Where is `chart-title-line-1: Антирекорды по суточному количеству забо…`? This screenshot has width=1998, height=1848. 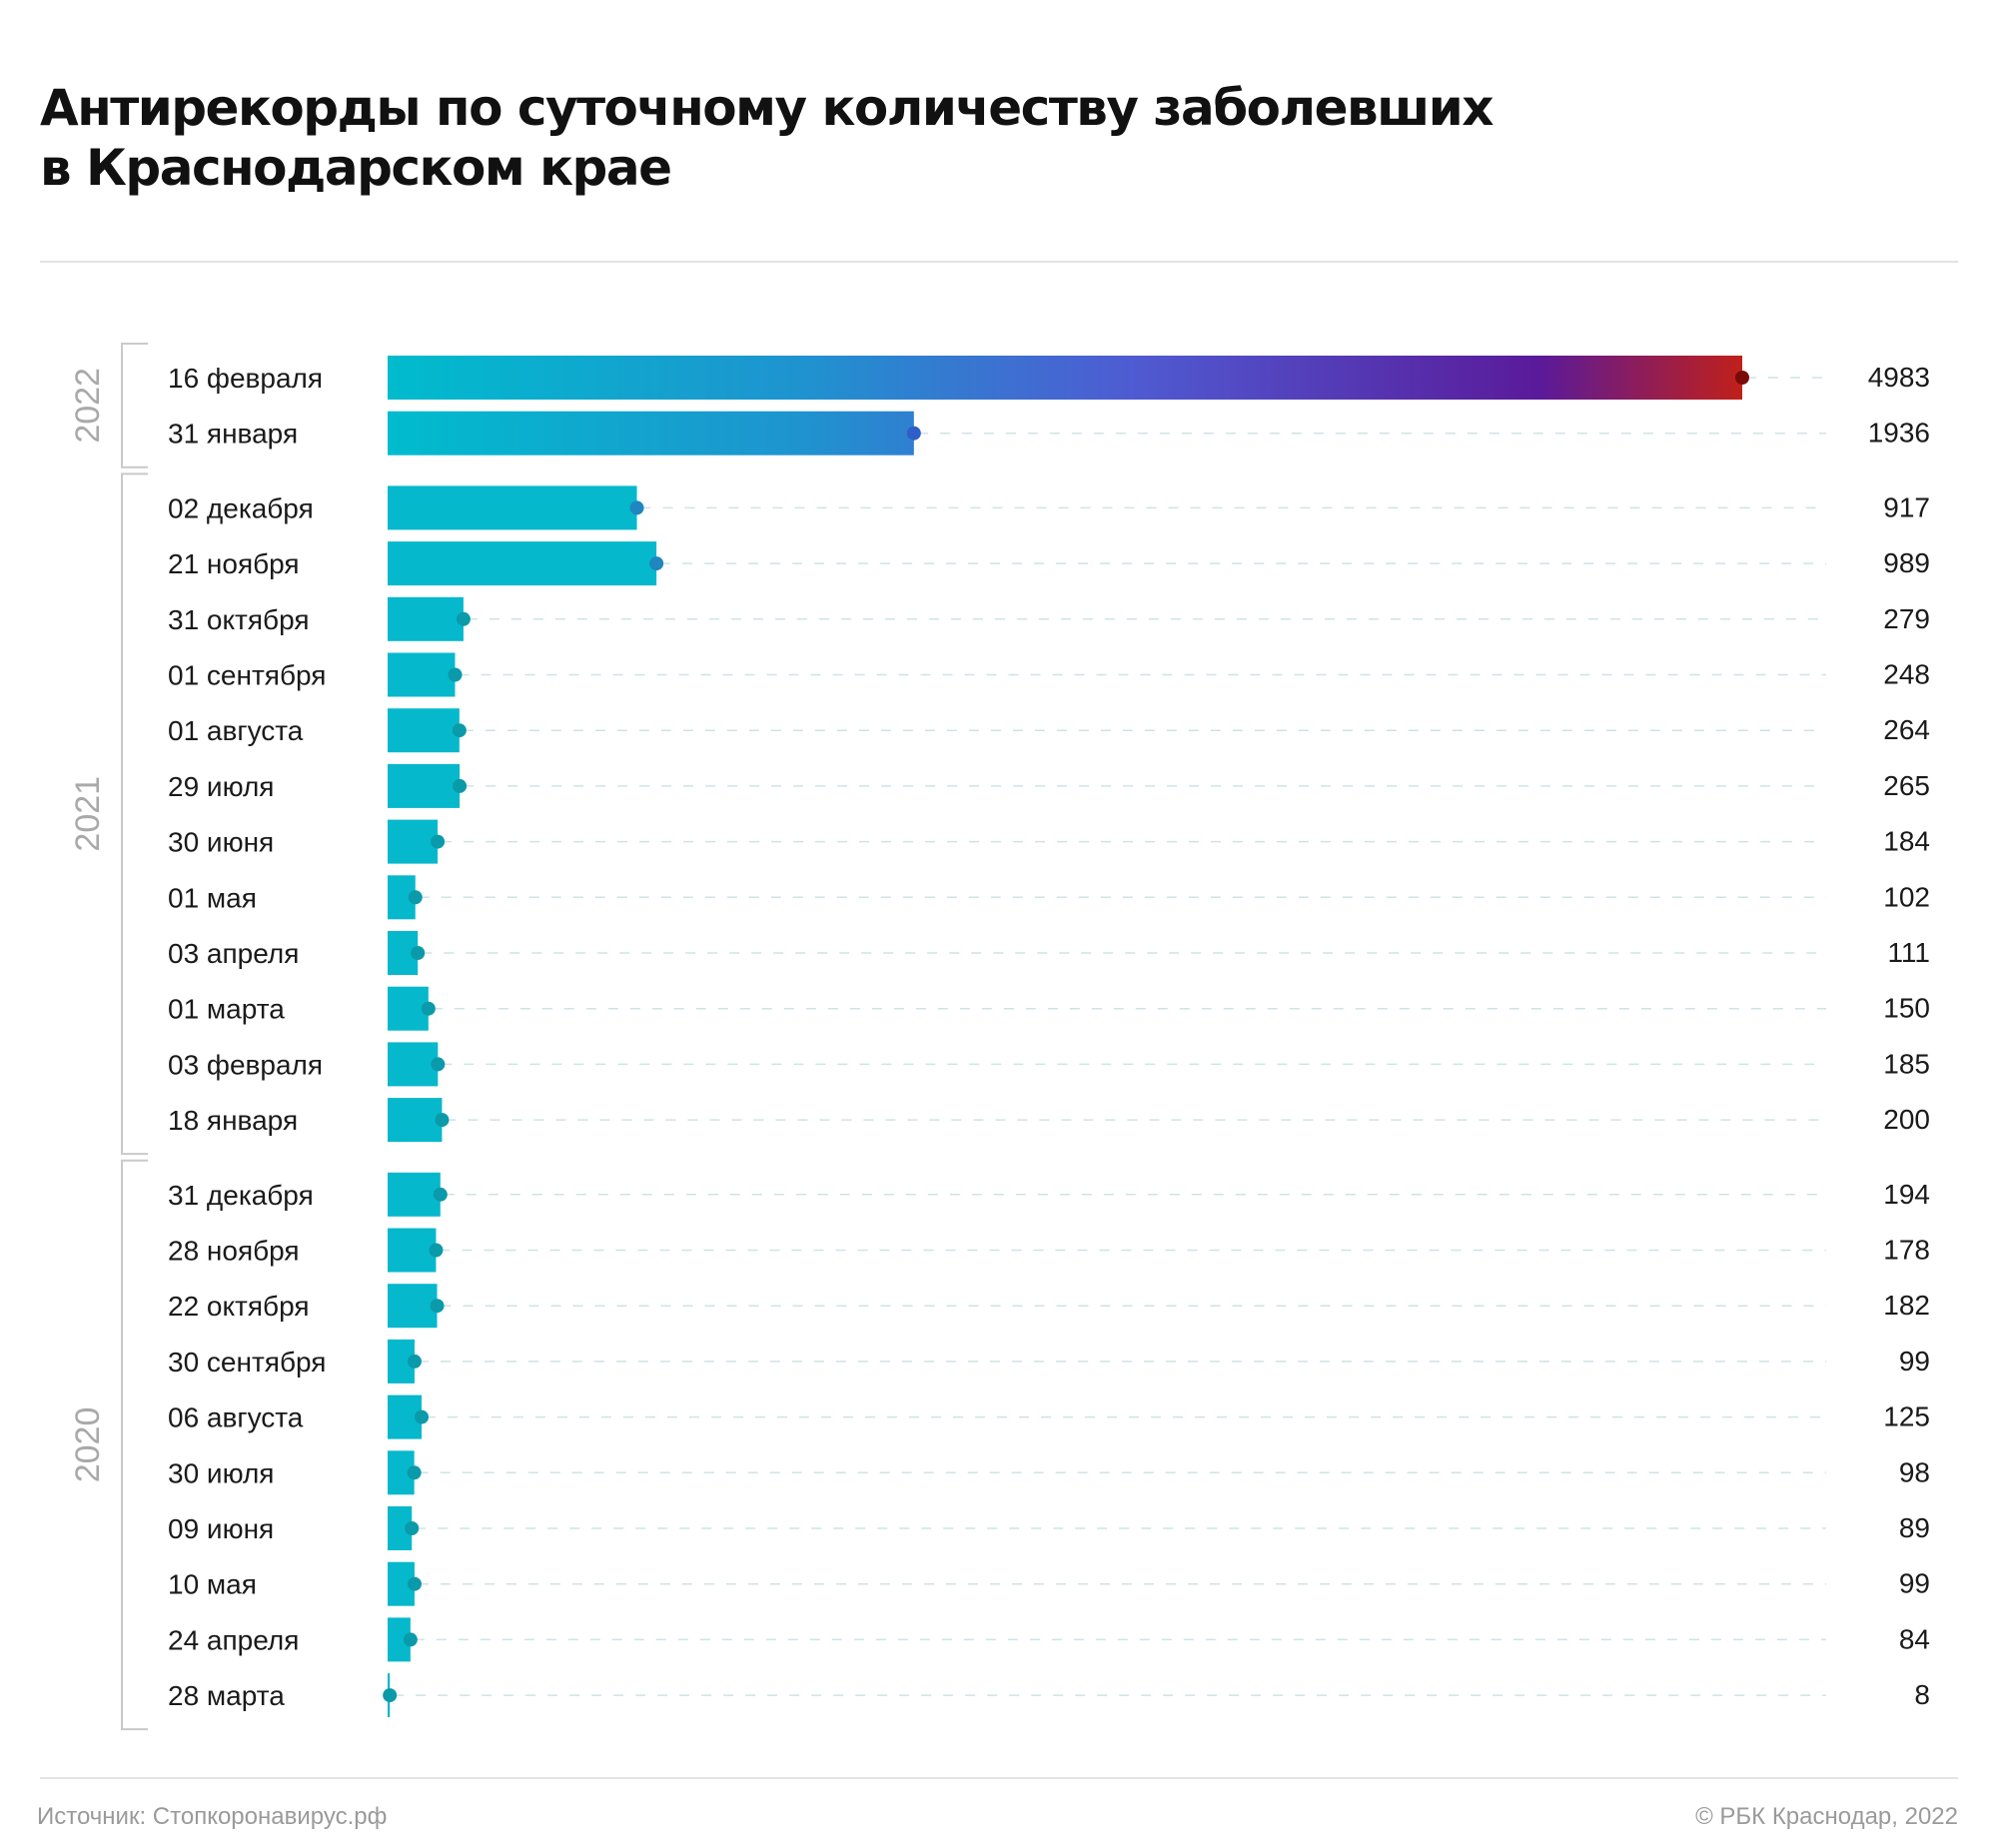
chart-title-line-1: Антирекорды по суточному количеству забо… is located at coordinates (768, 108).